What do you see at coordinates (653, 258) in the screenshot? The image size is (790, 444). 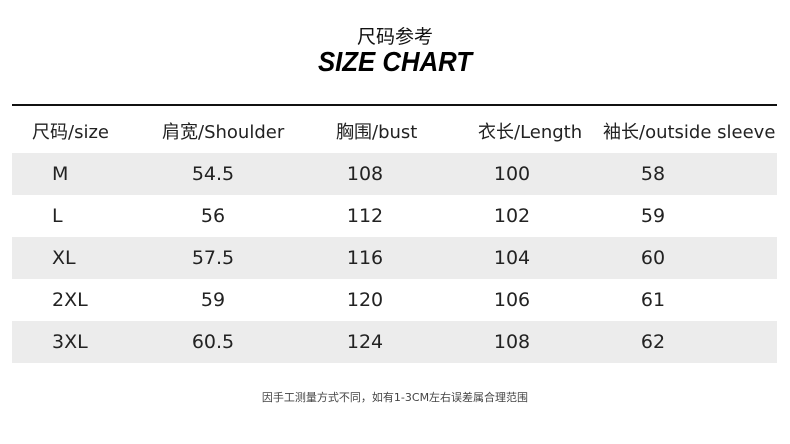 I see `cell-sleeve: 60` at bounding box center [653, 258].